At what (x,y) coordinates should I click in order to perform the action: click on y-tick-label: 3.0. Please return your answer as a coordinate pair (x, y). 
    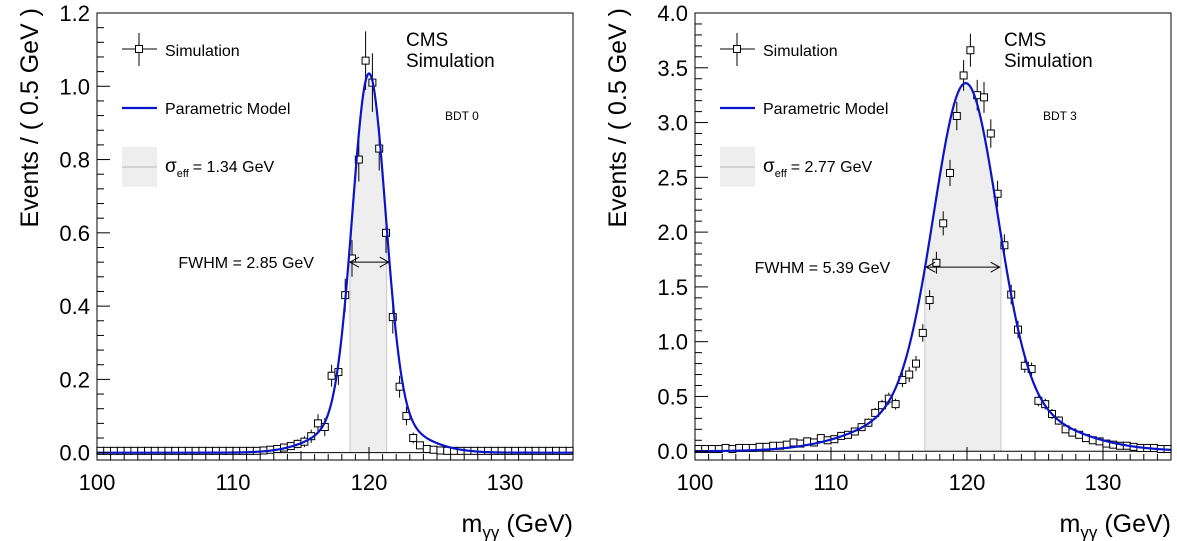
    Looking at the image, I should click on (672, 123).